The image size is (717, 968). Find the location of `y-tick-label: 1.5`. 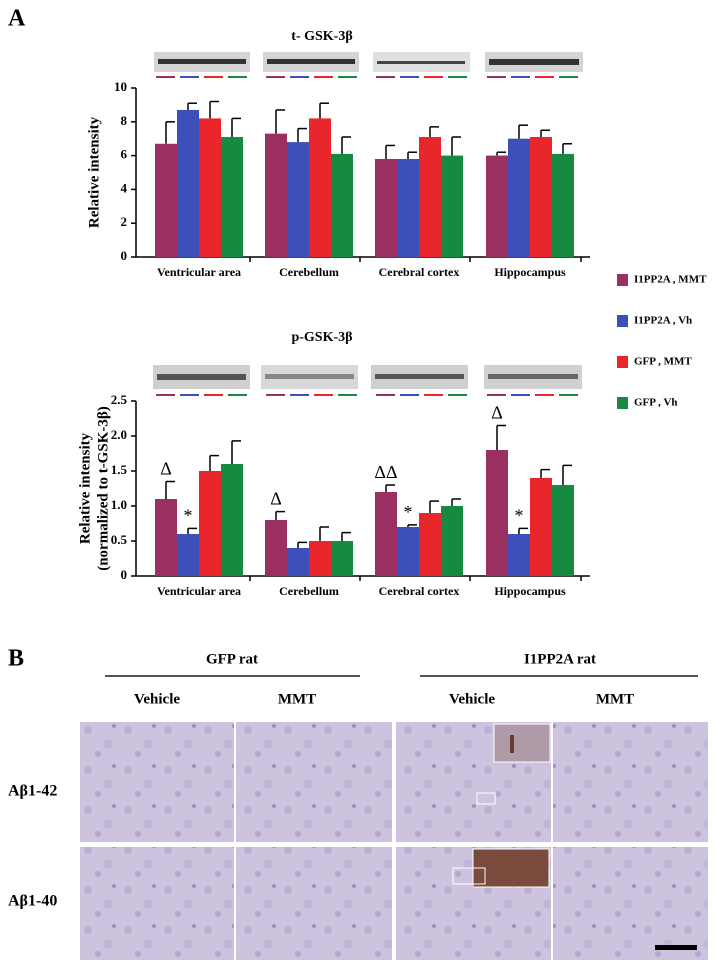

y-tick-label: 1.5 is located at coordinates (119, 469).